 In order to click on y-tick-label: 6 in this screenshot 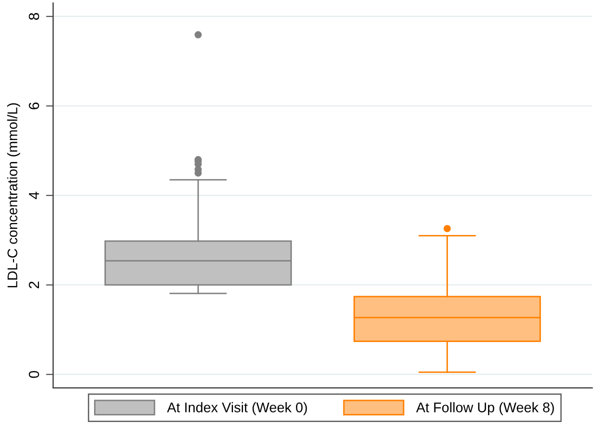, I will do `click(34, 106)`.